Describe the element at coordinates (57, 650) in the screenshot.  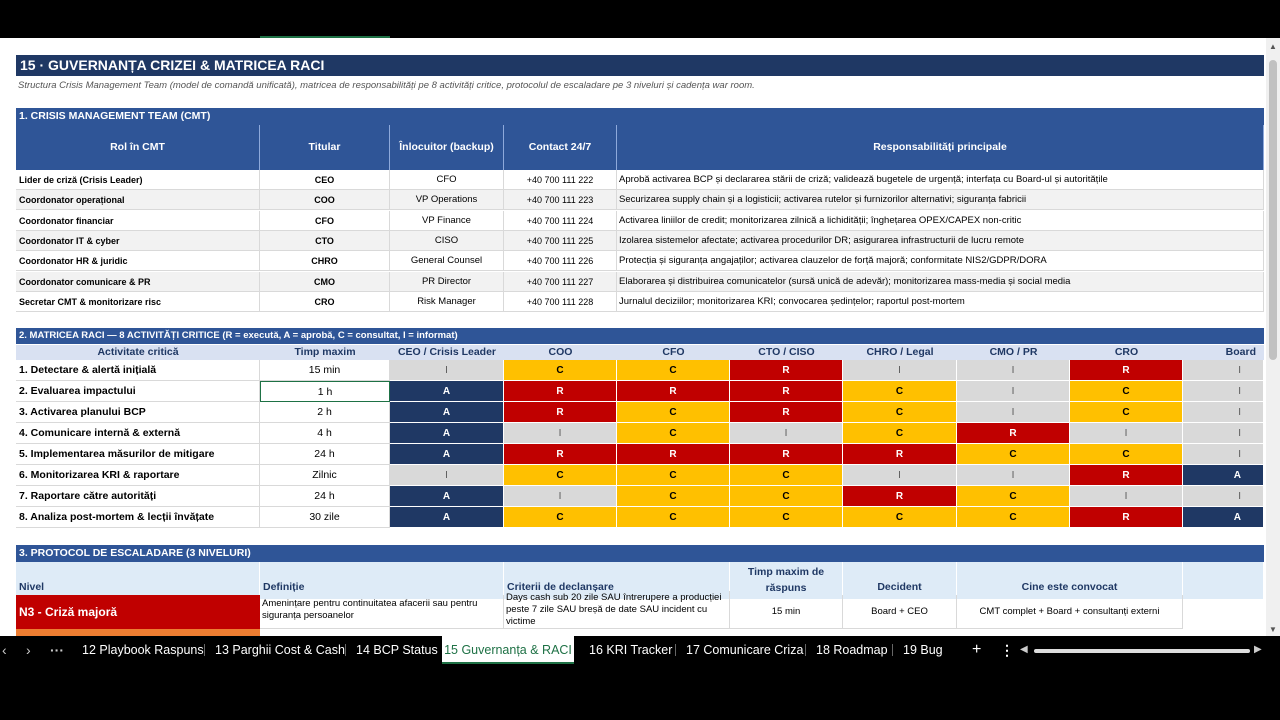
I see `more-sheets-icon: ···` at that location.